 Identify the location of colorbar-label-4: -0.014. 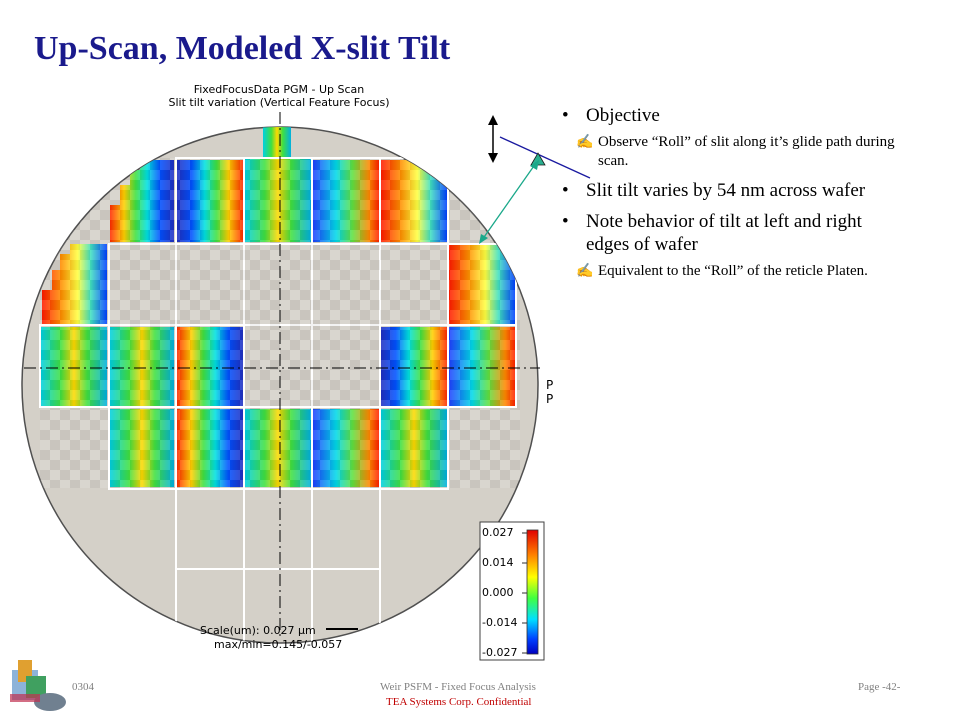
(500, 622).